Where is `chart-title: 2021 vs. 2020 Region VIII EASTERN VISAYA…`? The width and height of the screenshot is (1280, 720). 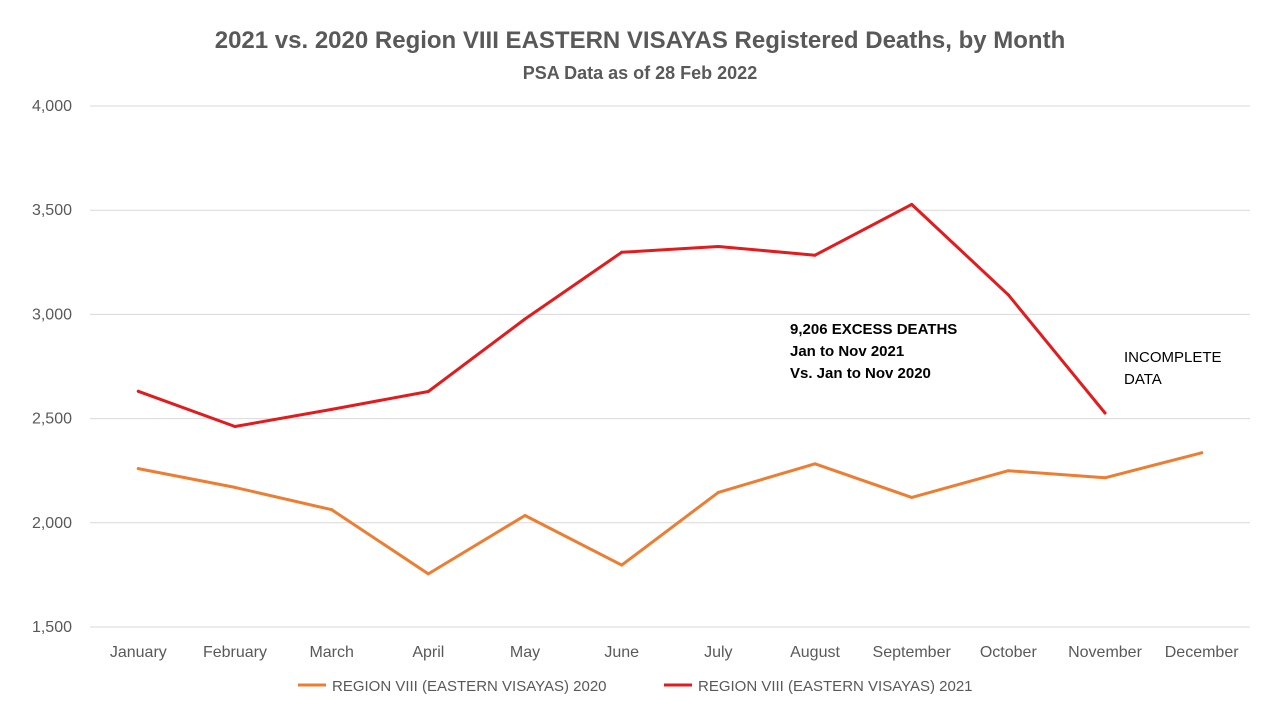 chart-title: 2021 vs. 2020 Region VIII EASTERN VISAYA… is located at coordinates (640, 40).